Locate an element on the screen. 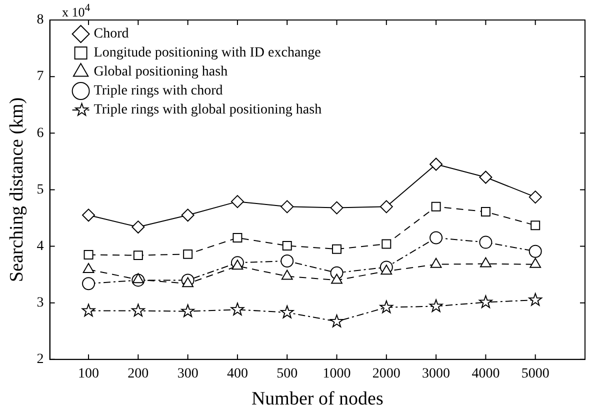 This screenshot has width=592, height=413. y-tick-label: 2 is located at coordinates (40, 360).